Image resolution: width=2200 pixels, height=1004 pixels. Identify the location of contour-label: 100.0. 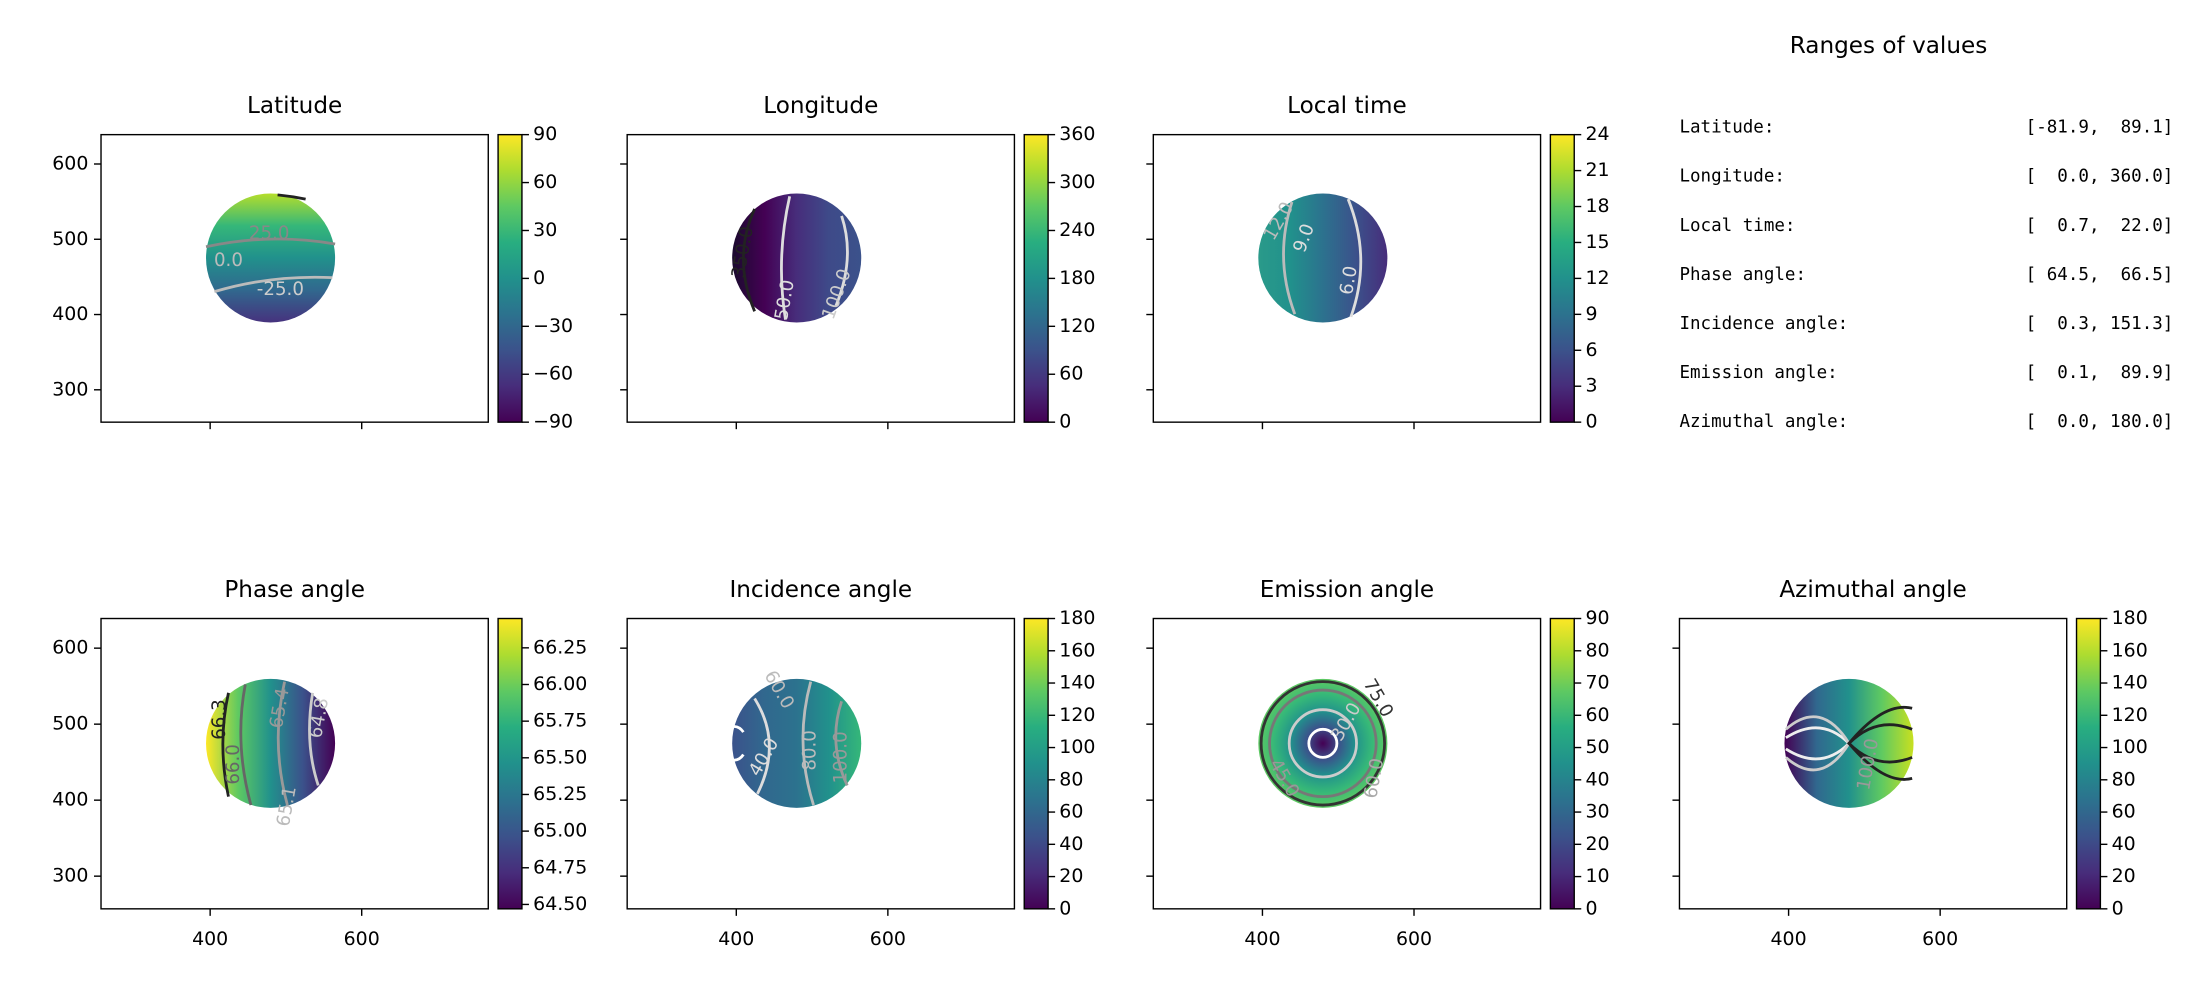
(841, 757).